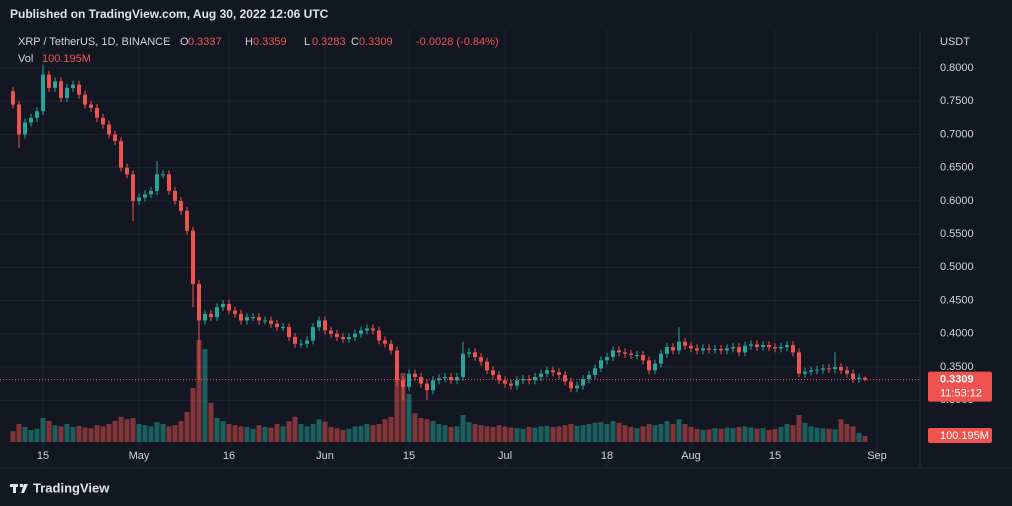  Describe the element at coordinates (957, 234) in the screenshot. I see `y-tick-label: 0.5500` at that location.